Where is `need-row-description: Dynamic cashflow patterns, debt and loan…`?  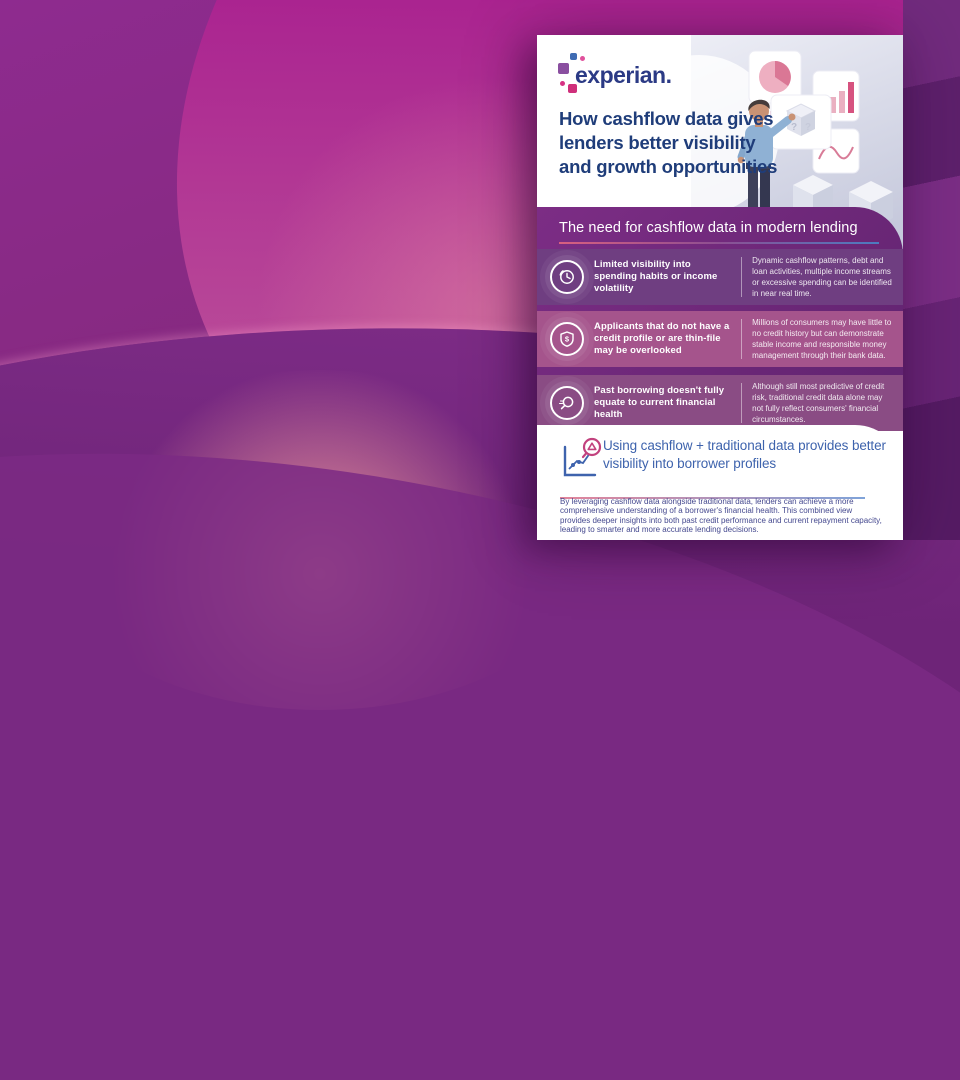 need-row-description: Dynamic cashflow patterns, debt and loan… is located at coordinates (822, 277).